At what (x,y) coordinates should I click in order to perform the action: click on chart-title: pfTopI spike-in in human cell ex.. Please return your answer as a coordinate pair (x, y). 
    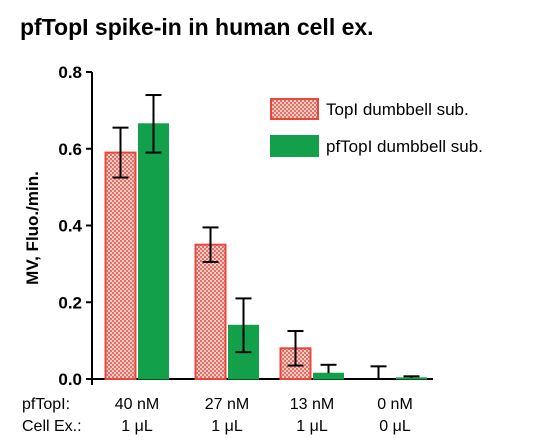
    Looking at the image, I should click on (197, 27).